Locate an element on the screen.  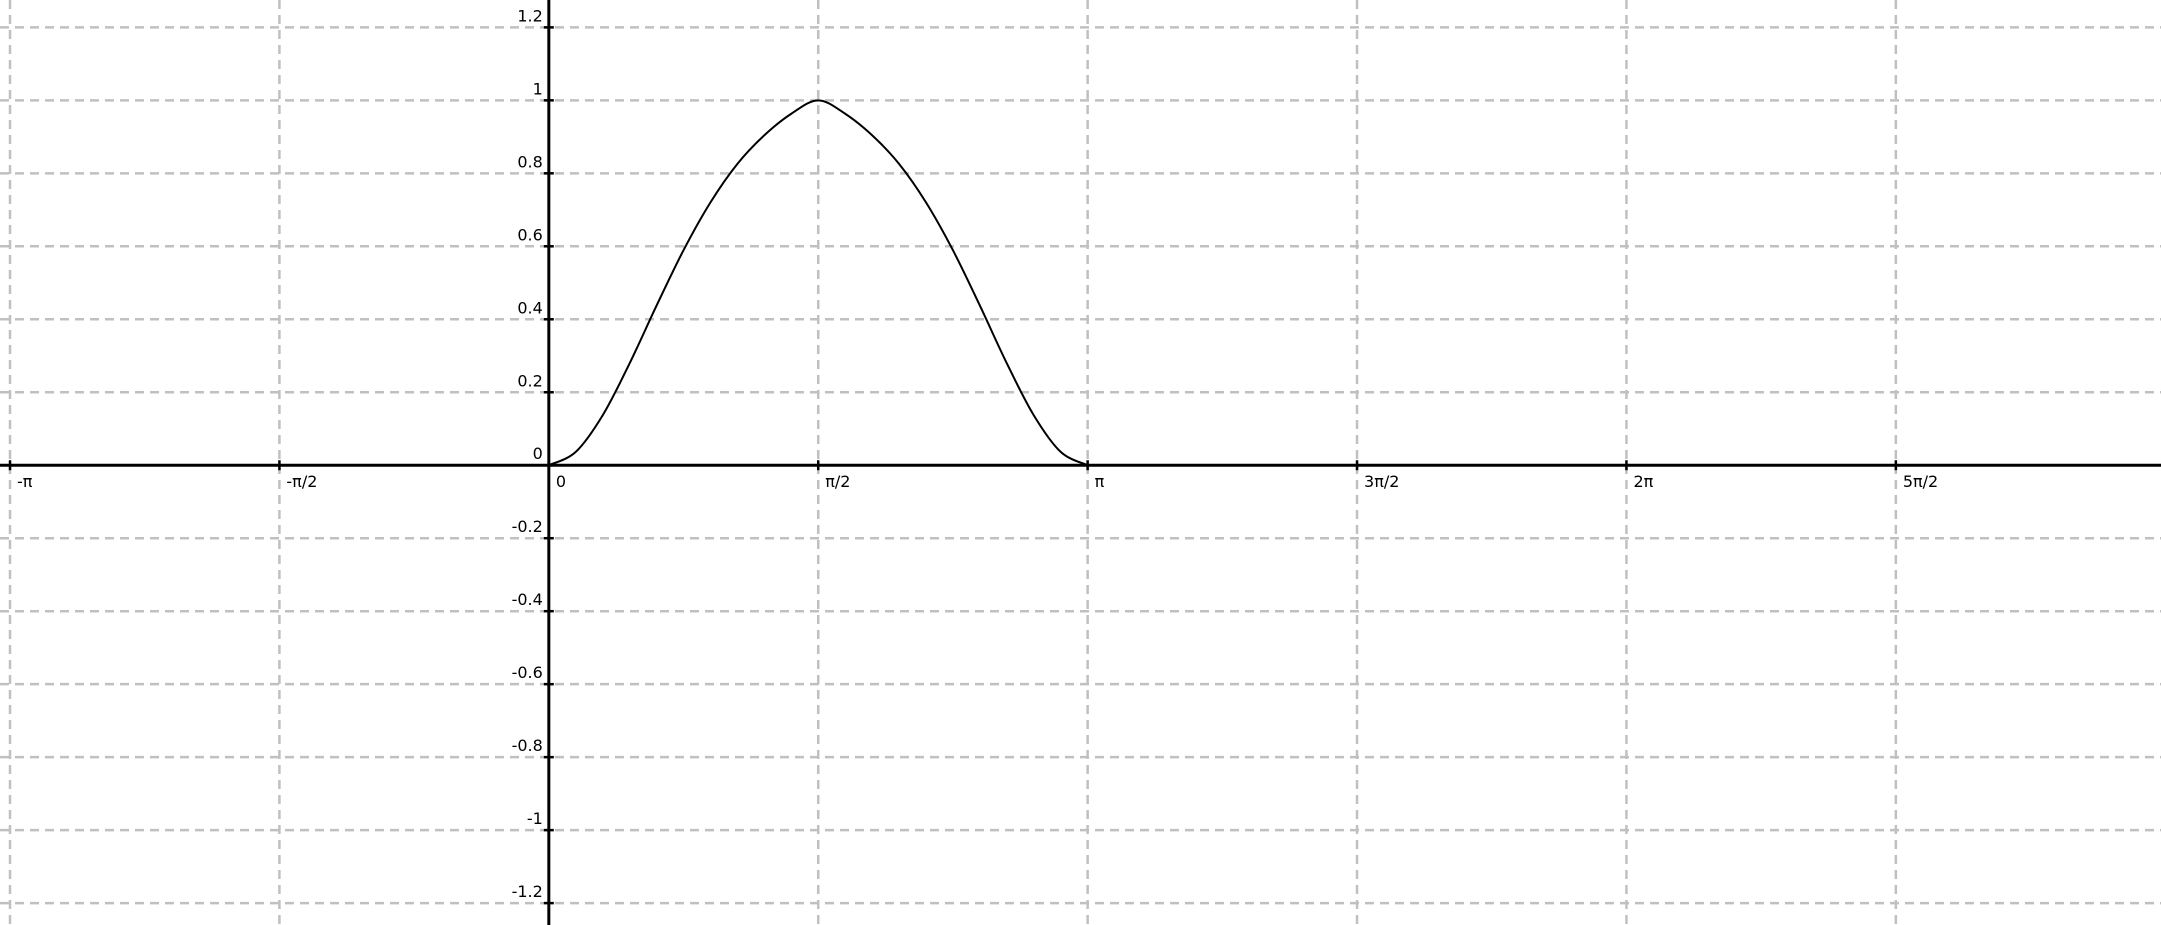
y-tick-label: -0.2 is located at coordinates (527, 526).